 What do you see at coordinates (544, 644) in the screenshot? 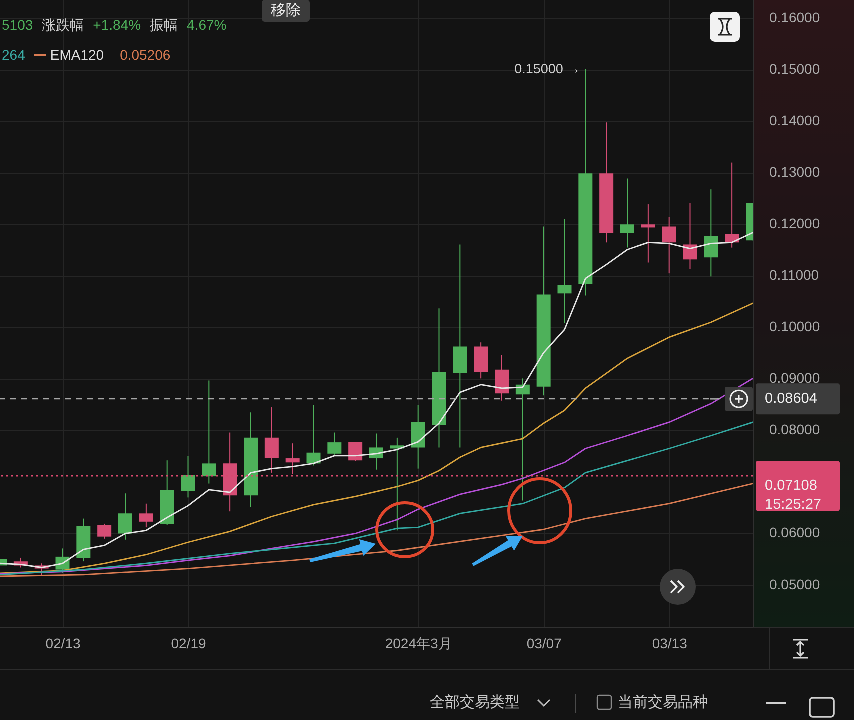
I see `x-tick-label: 03/07` at bounding box center [544, 644].